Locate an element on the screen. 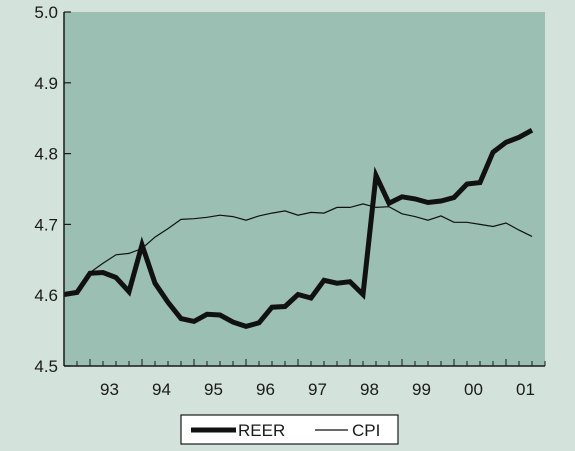 The height and width of the screenshot is (451, 575). y-axis: 4.5 4.6 4.7 4.8 4.9 5.0 is located at coordinates (52, 189).